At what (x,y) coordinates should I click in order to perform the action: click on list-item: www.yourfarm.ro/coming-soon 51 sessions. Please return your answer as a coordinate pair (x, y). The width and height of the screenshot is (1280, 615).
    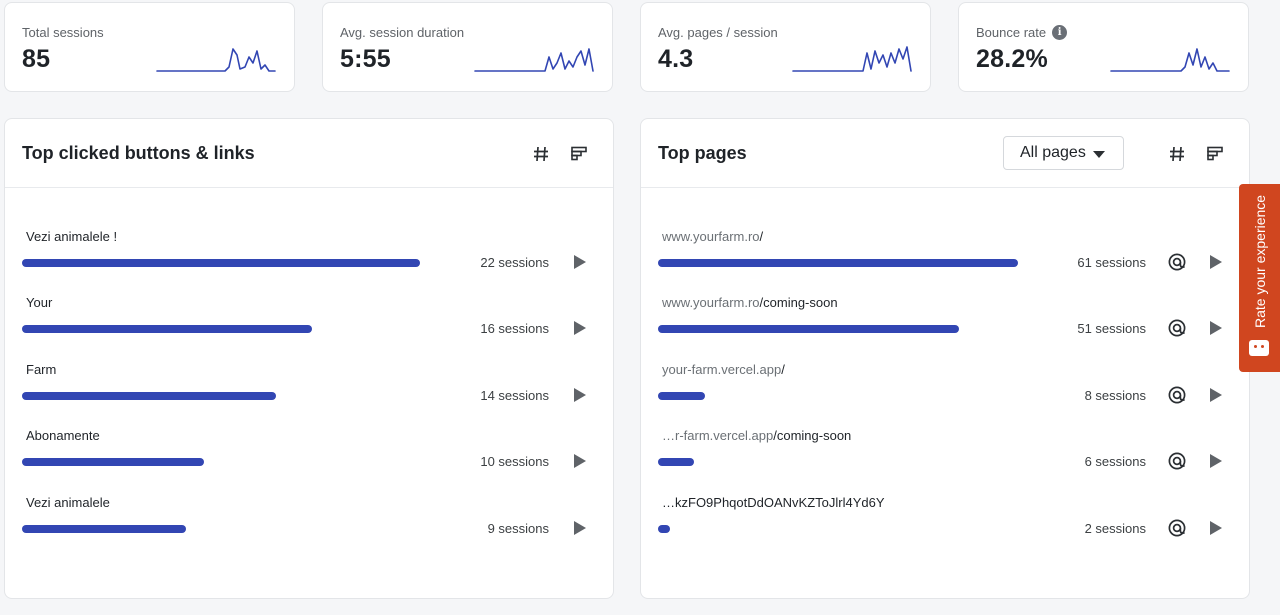
    Looking at the image, I should click on (945, 328).